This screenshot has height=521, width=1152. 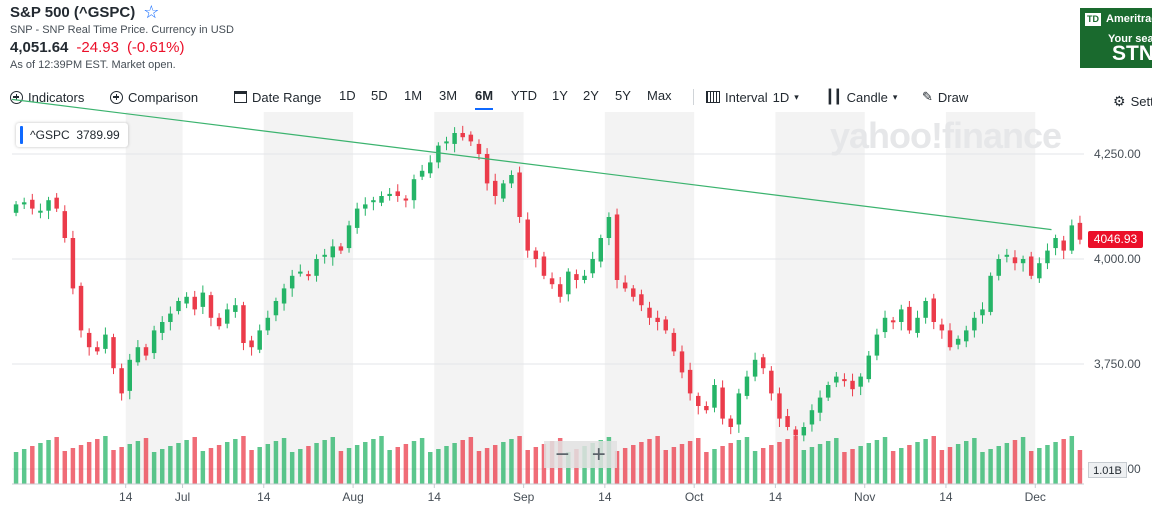 I want to click on interval-value: 1D, so click(x=781, y=97).